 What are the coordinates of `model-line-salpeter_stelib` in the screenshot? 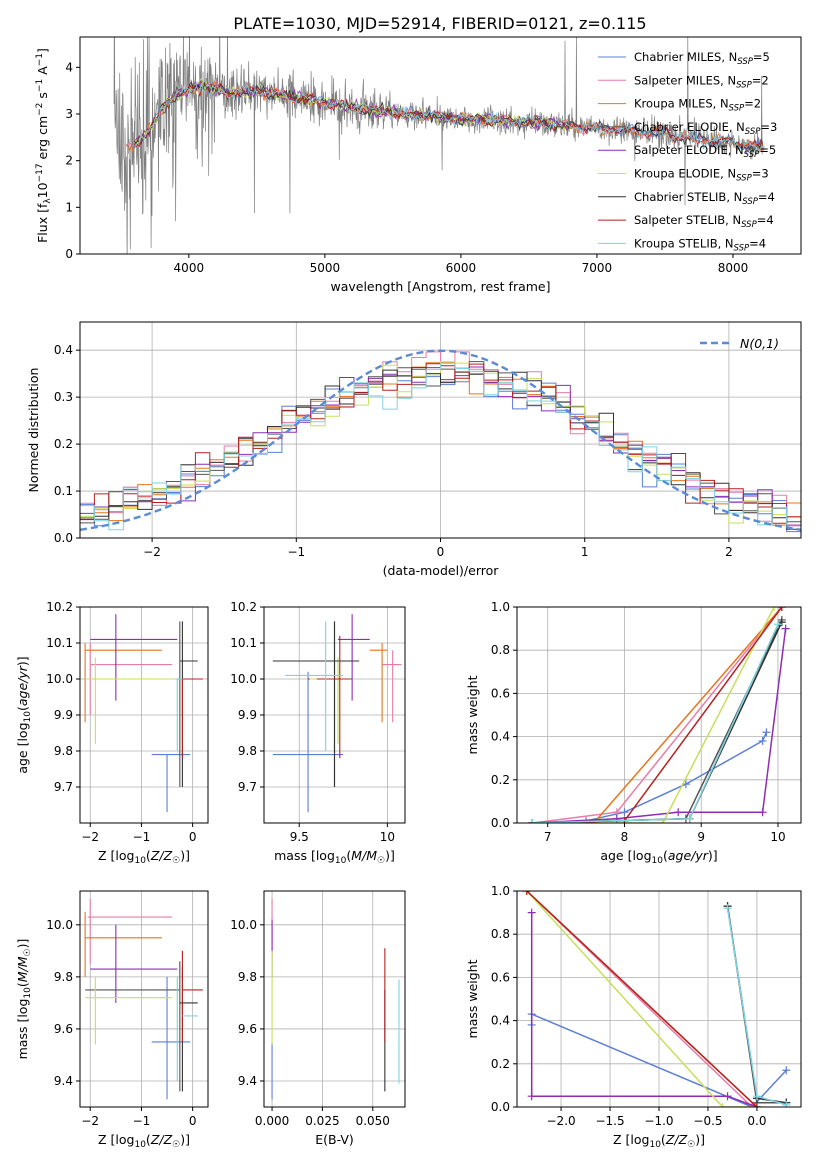 It's located at (449, 116).